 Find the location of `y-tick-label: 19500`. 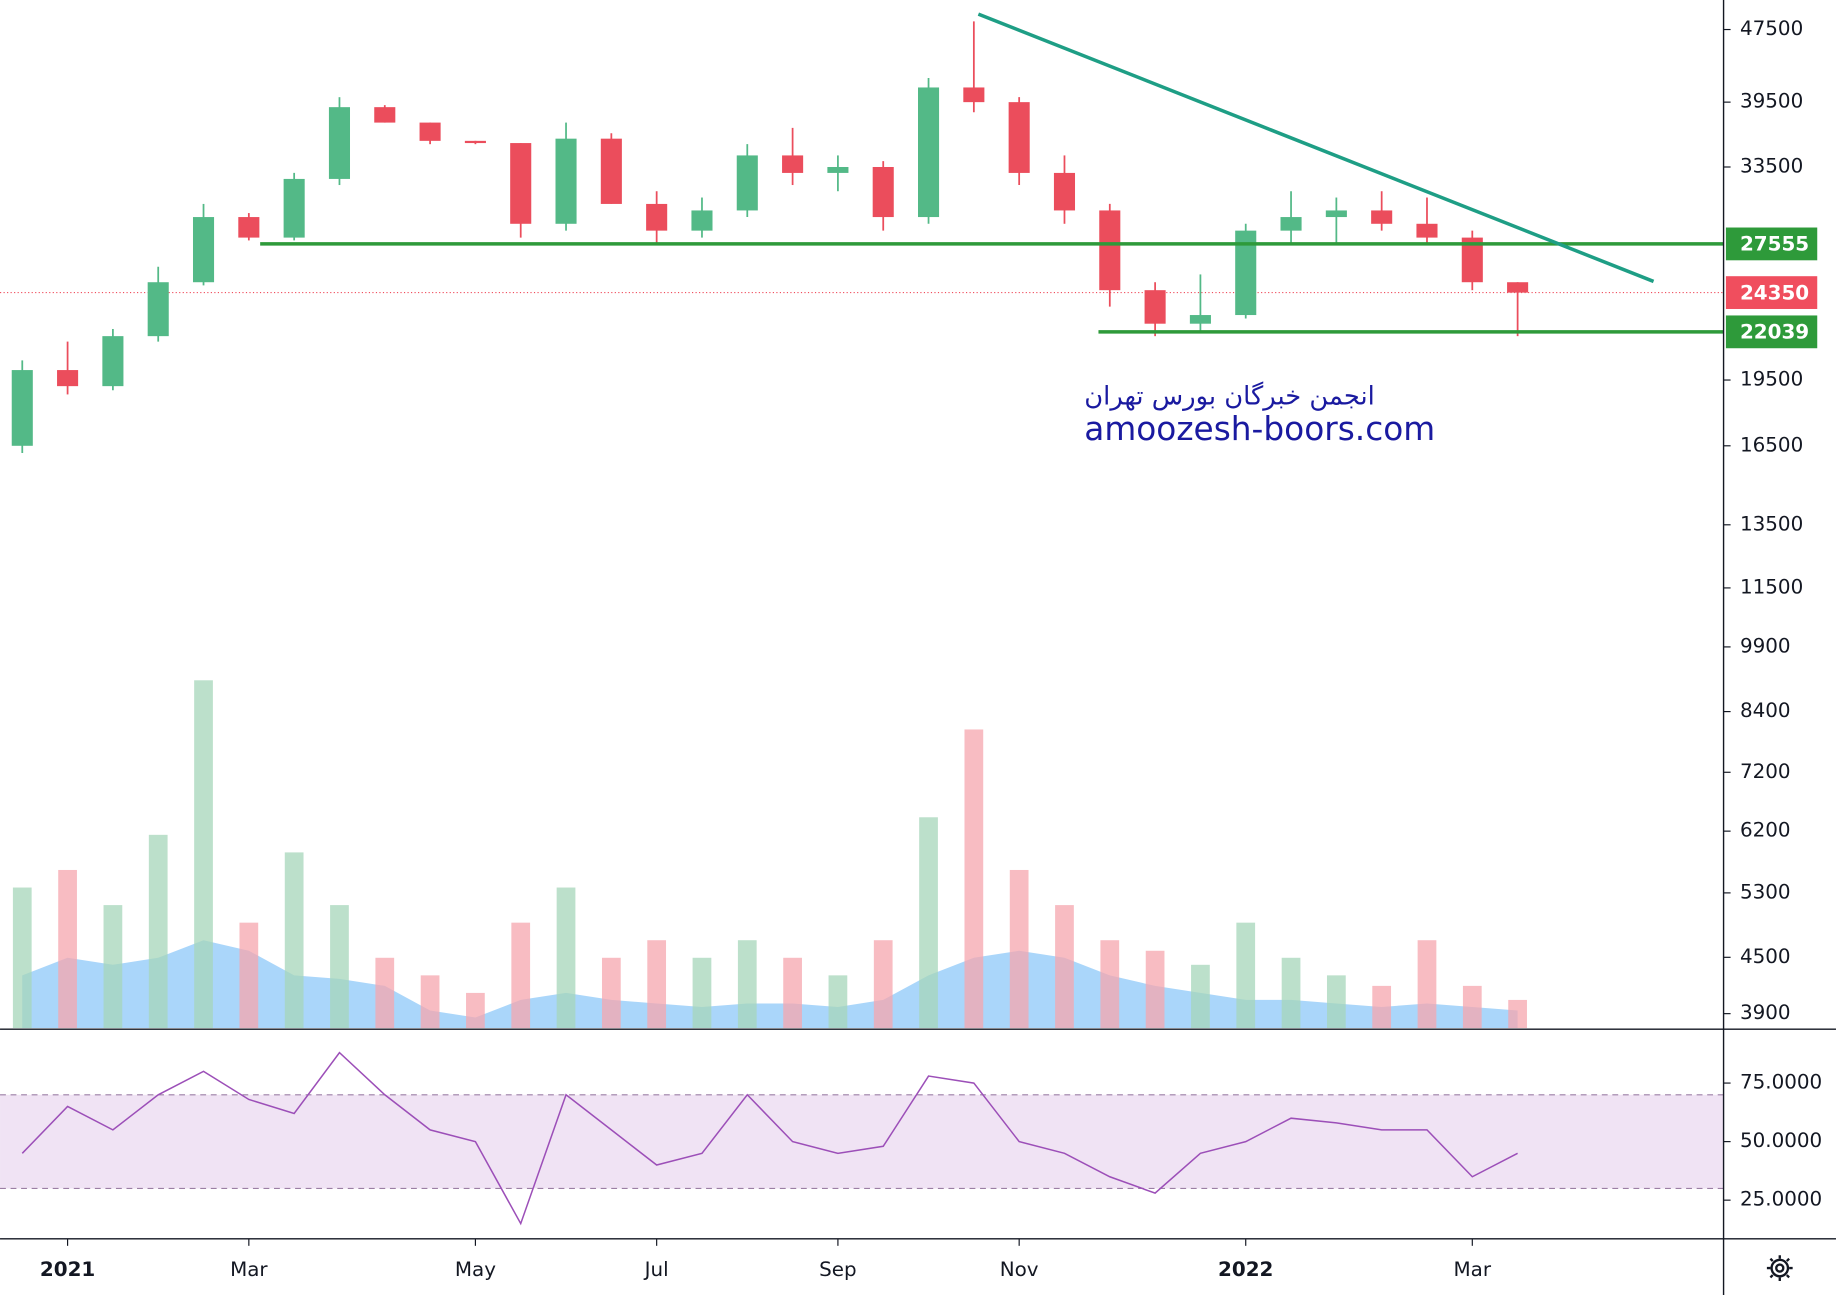

y-tick-label: 19500 is located at coordinates (1771, 379).